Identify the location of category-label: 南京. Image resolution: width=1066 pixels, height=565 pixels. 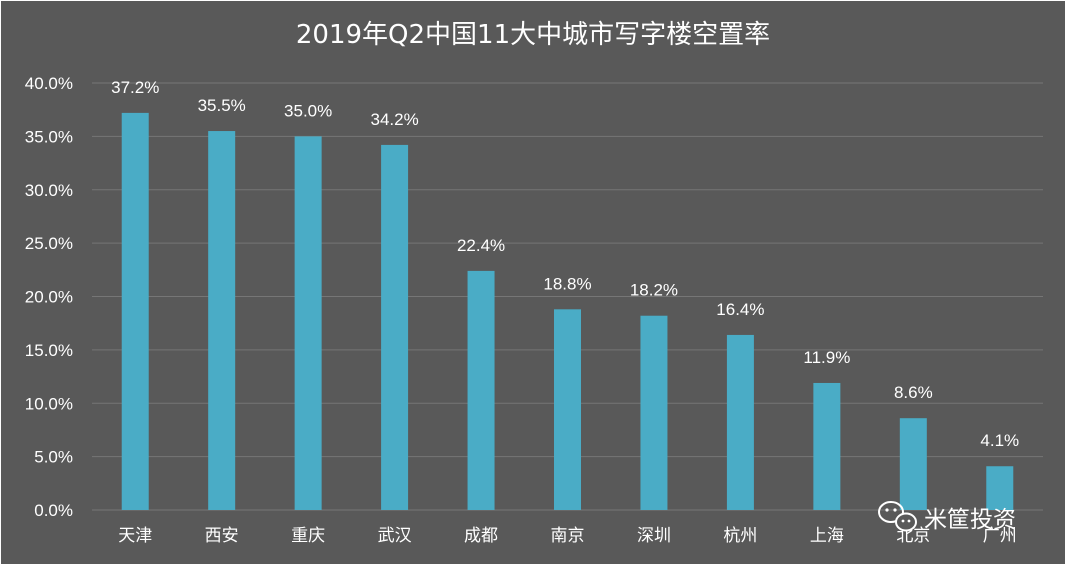
(568, 536).